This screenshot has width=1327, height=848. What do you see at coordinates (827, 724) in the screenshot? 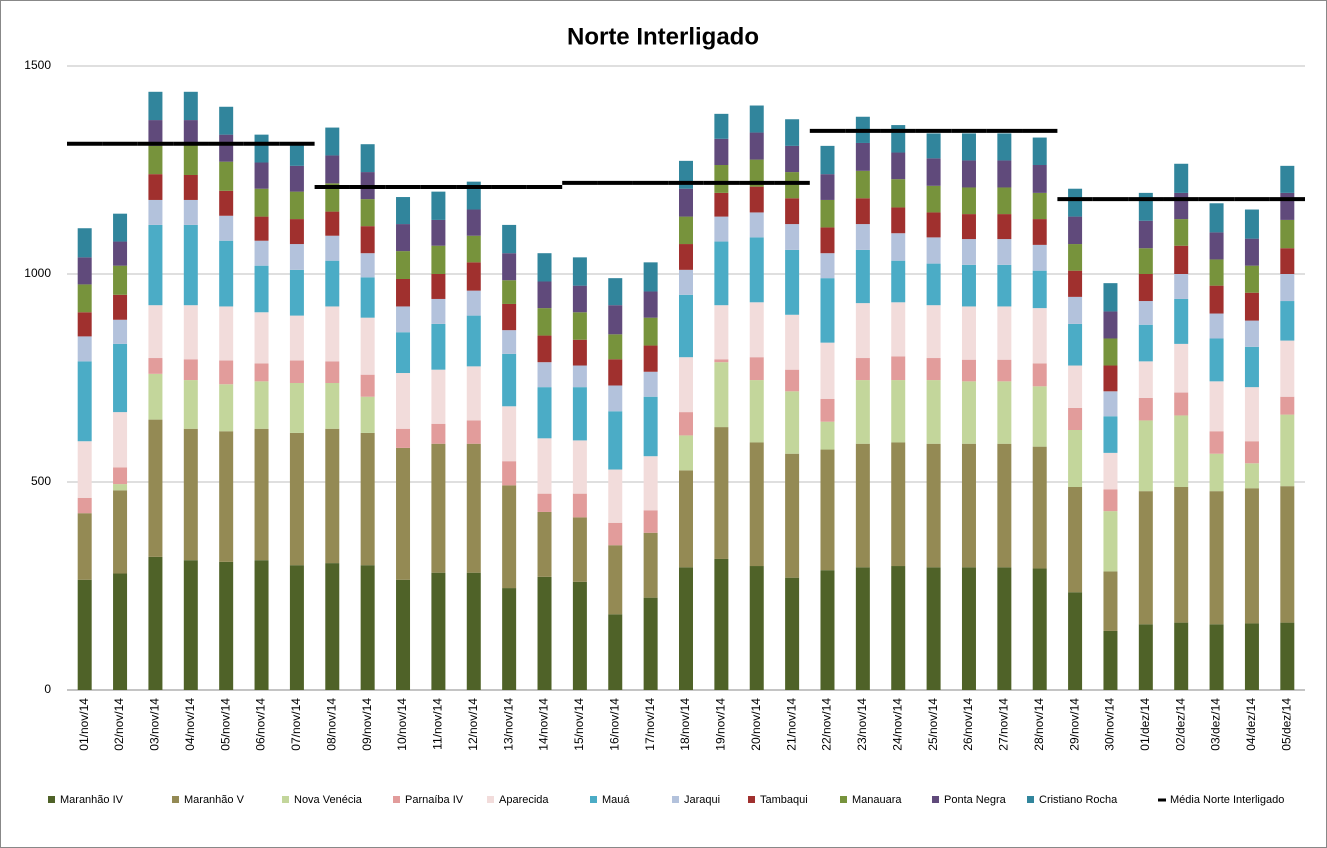
I see `x-tick-label: 22/nov/14` at bounding box center [827, 724].